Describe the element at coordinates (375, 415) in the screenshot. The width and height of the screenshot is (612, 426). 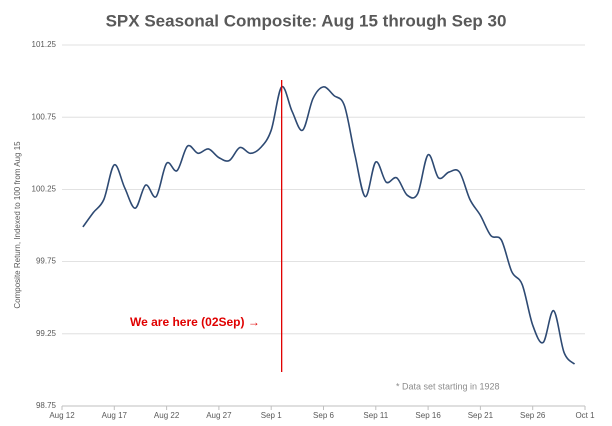
I see `x-tick-label: Sep 11` at that location.